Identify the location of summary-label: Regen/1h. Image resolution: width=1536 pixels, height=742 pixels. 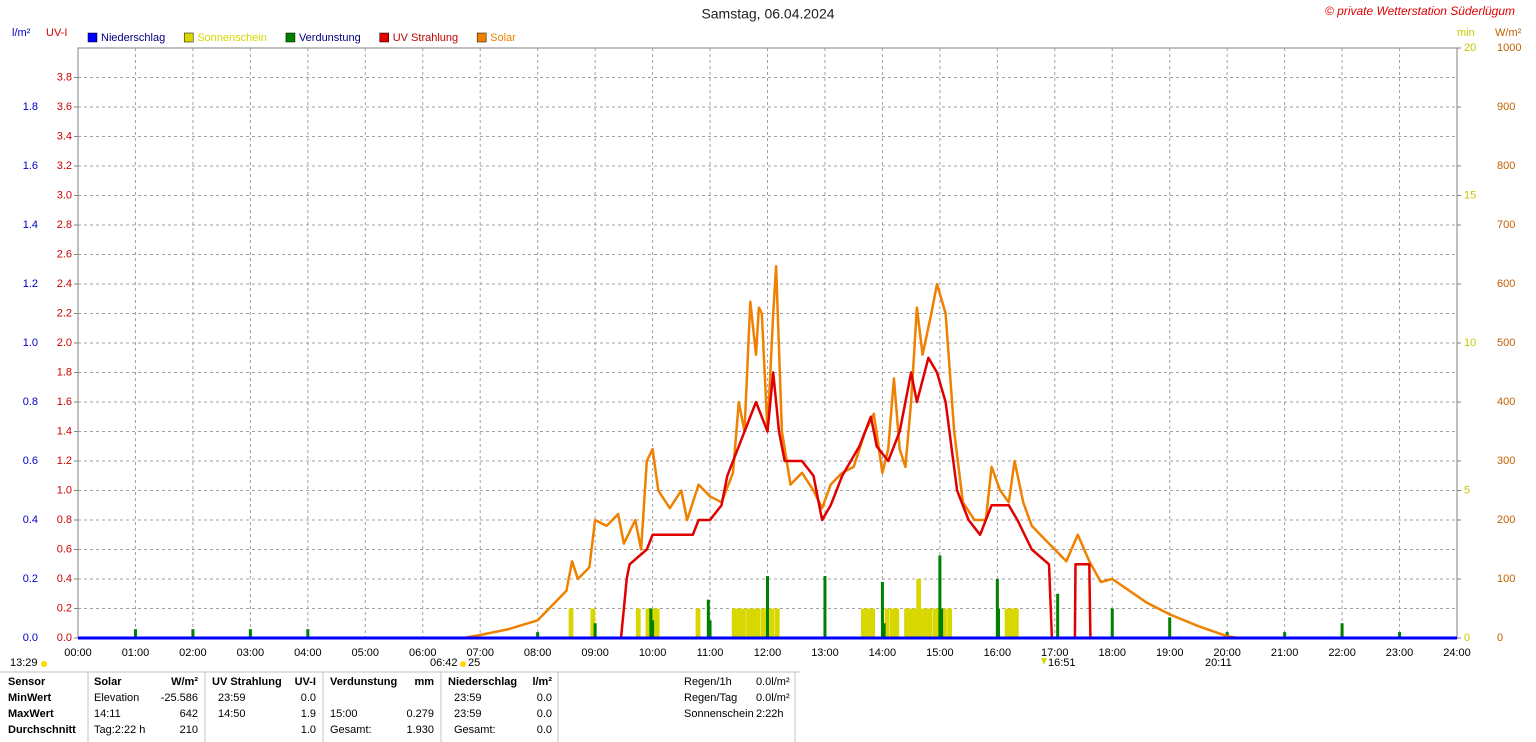
(708, 682).